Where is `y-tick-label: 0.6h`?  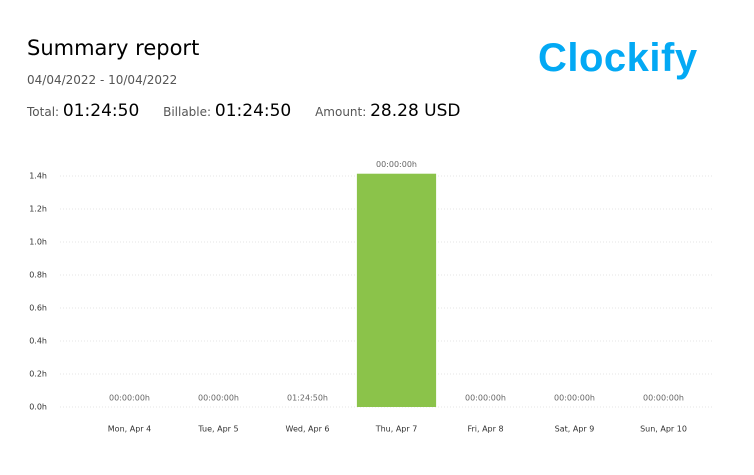 y-tick-label: 0.6h is located at coordinates (38, 308).